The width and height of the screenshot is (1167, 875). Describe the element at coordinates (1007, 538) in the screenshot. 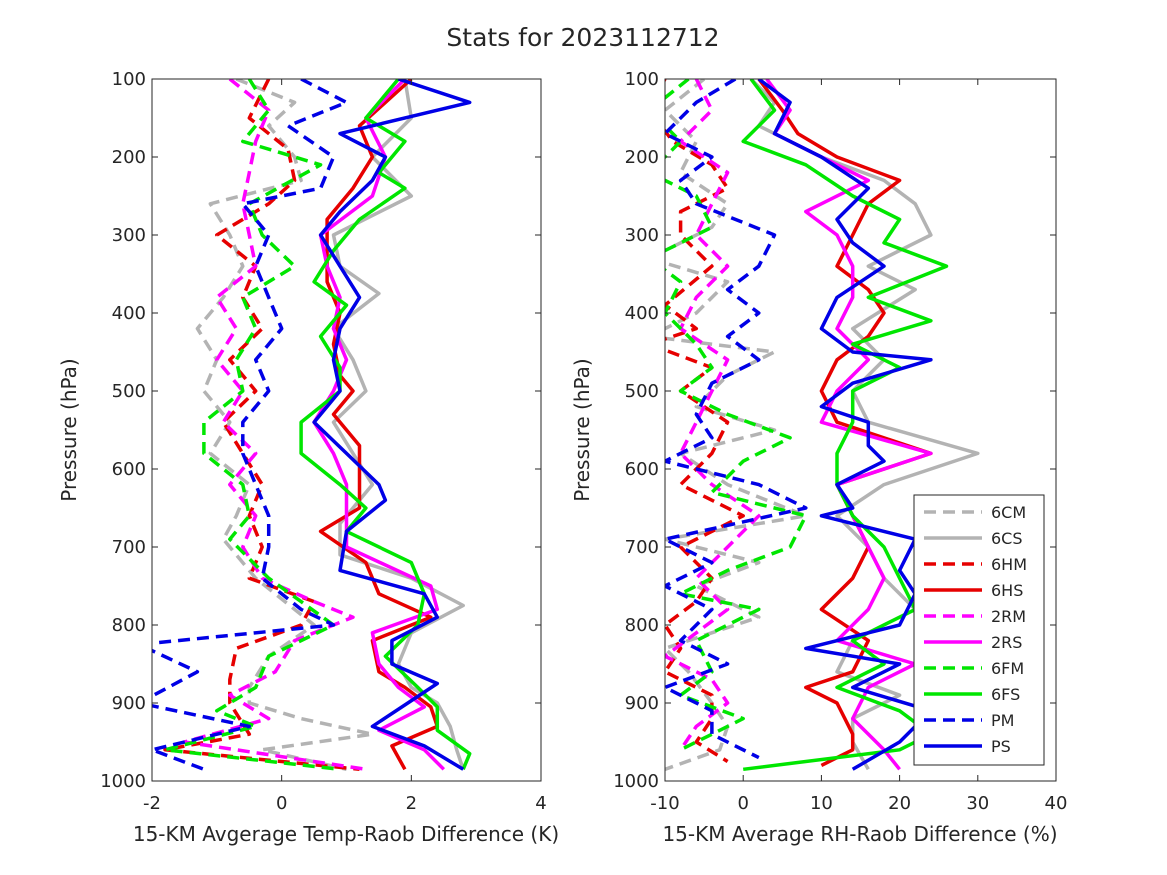

I see `legend-label: 6CS` at that location.